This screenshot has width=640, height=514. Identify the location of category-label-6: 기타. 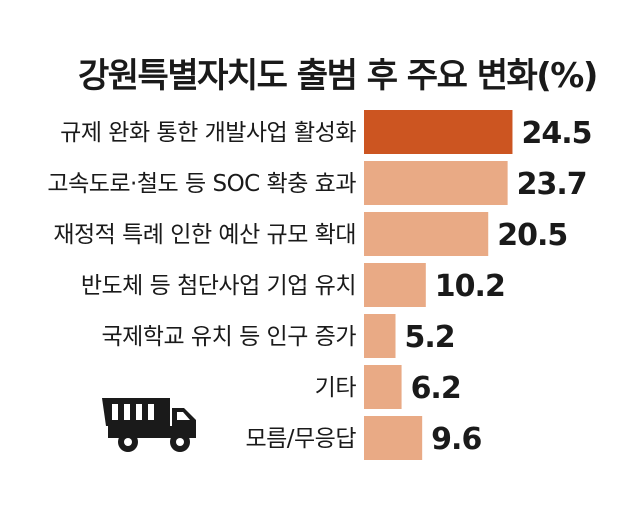
(336, 388).